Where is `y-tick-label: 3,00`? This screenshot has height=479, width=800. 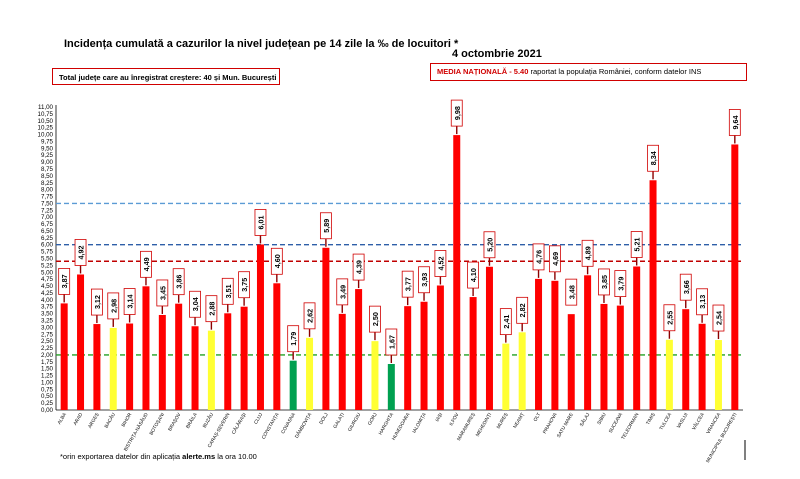 y-tick-label: 3,00 is located at coordinates (47, 327).